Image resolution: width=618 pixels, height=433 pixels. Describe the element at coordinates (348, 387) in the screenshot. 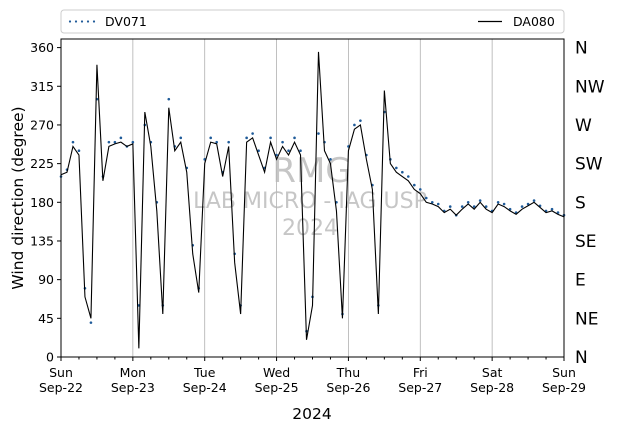

I see `x-tick-date: Sep-26` at that location.